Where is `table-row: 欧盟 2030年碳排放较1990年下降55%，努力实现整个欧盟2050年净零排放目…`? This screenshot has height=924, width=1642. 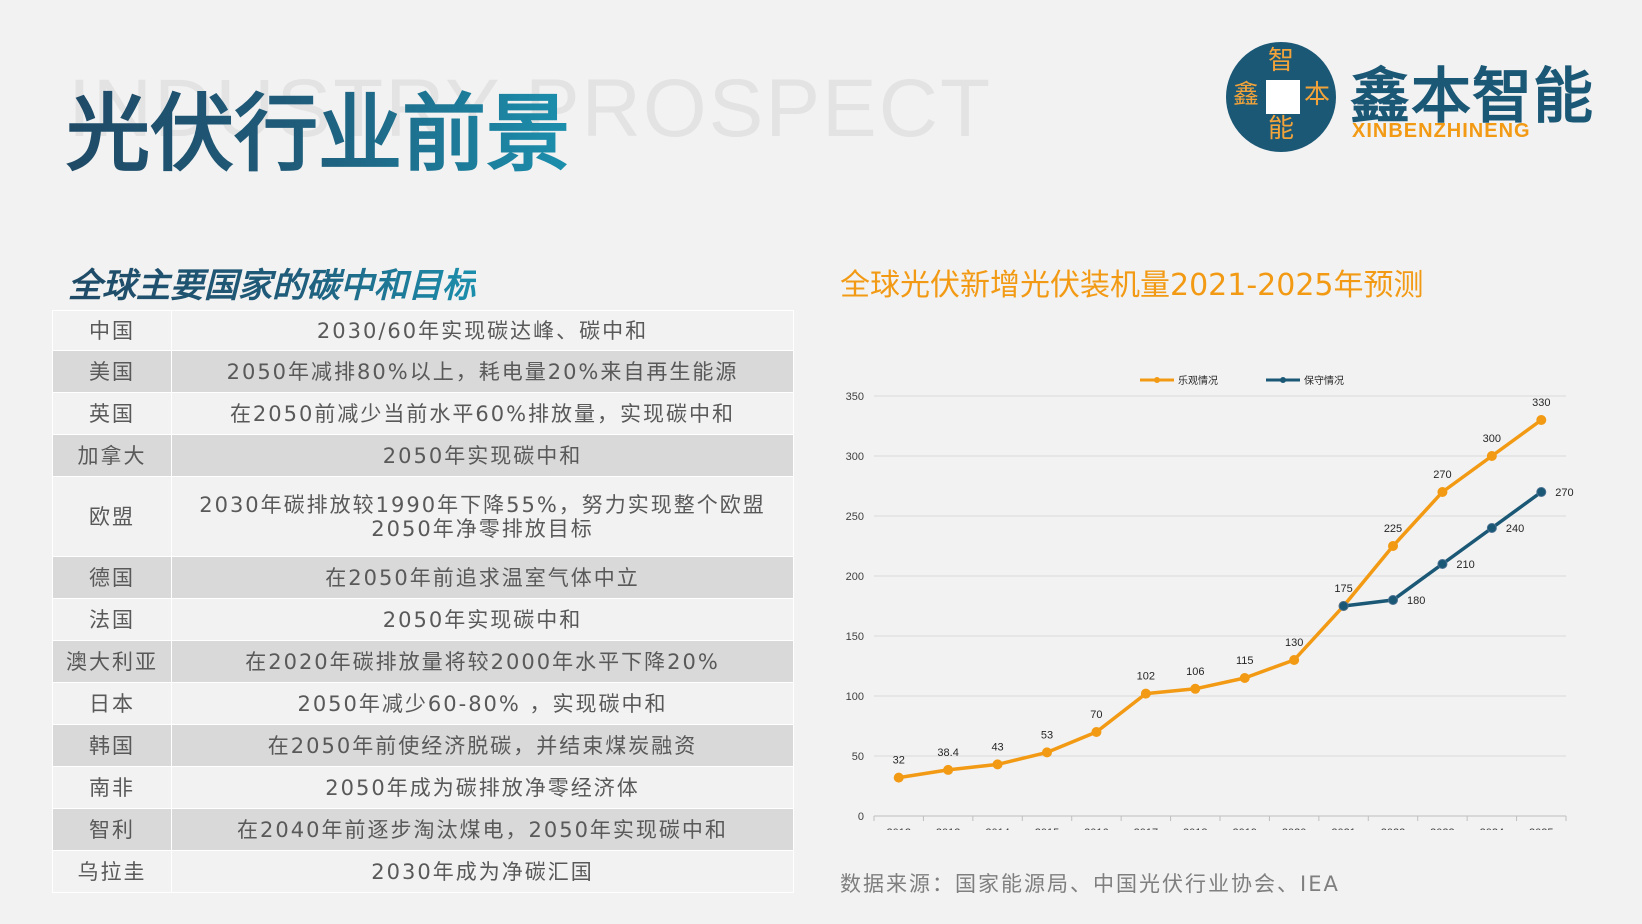 table-row: 欧盟 2030年碳排放较1990年下降55%，努力实现整个欧盟2050年净零排放目… is located at coordinates (423, 516).